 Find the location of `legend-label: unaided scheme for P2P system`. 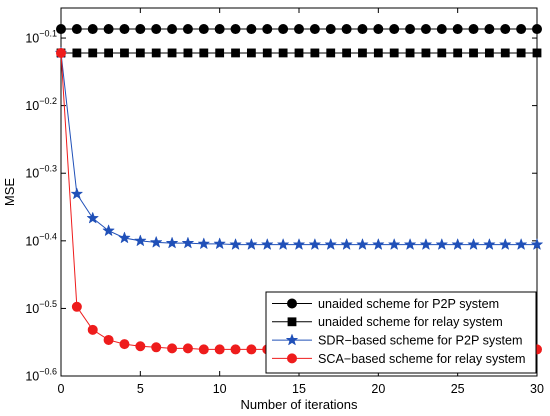

legend-label: unaided scheme for P2P system is located at coordinates (408, 304).